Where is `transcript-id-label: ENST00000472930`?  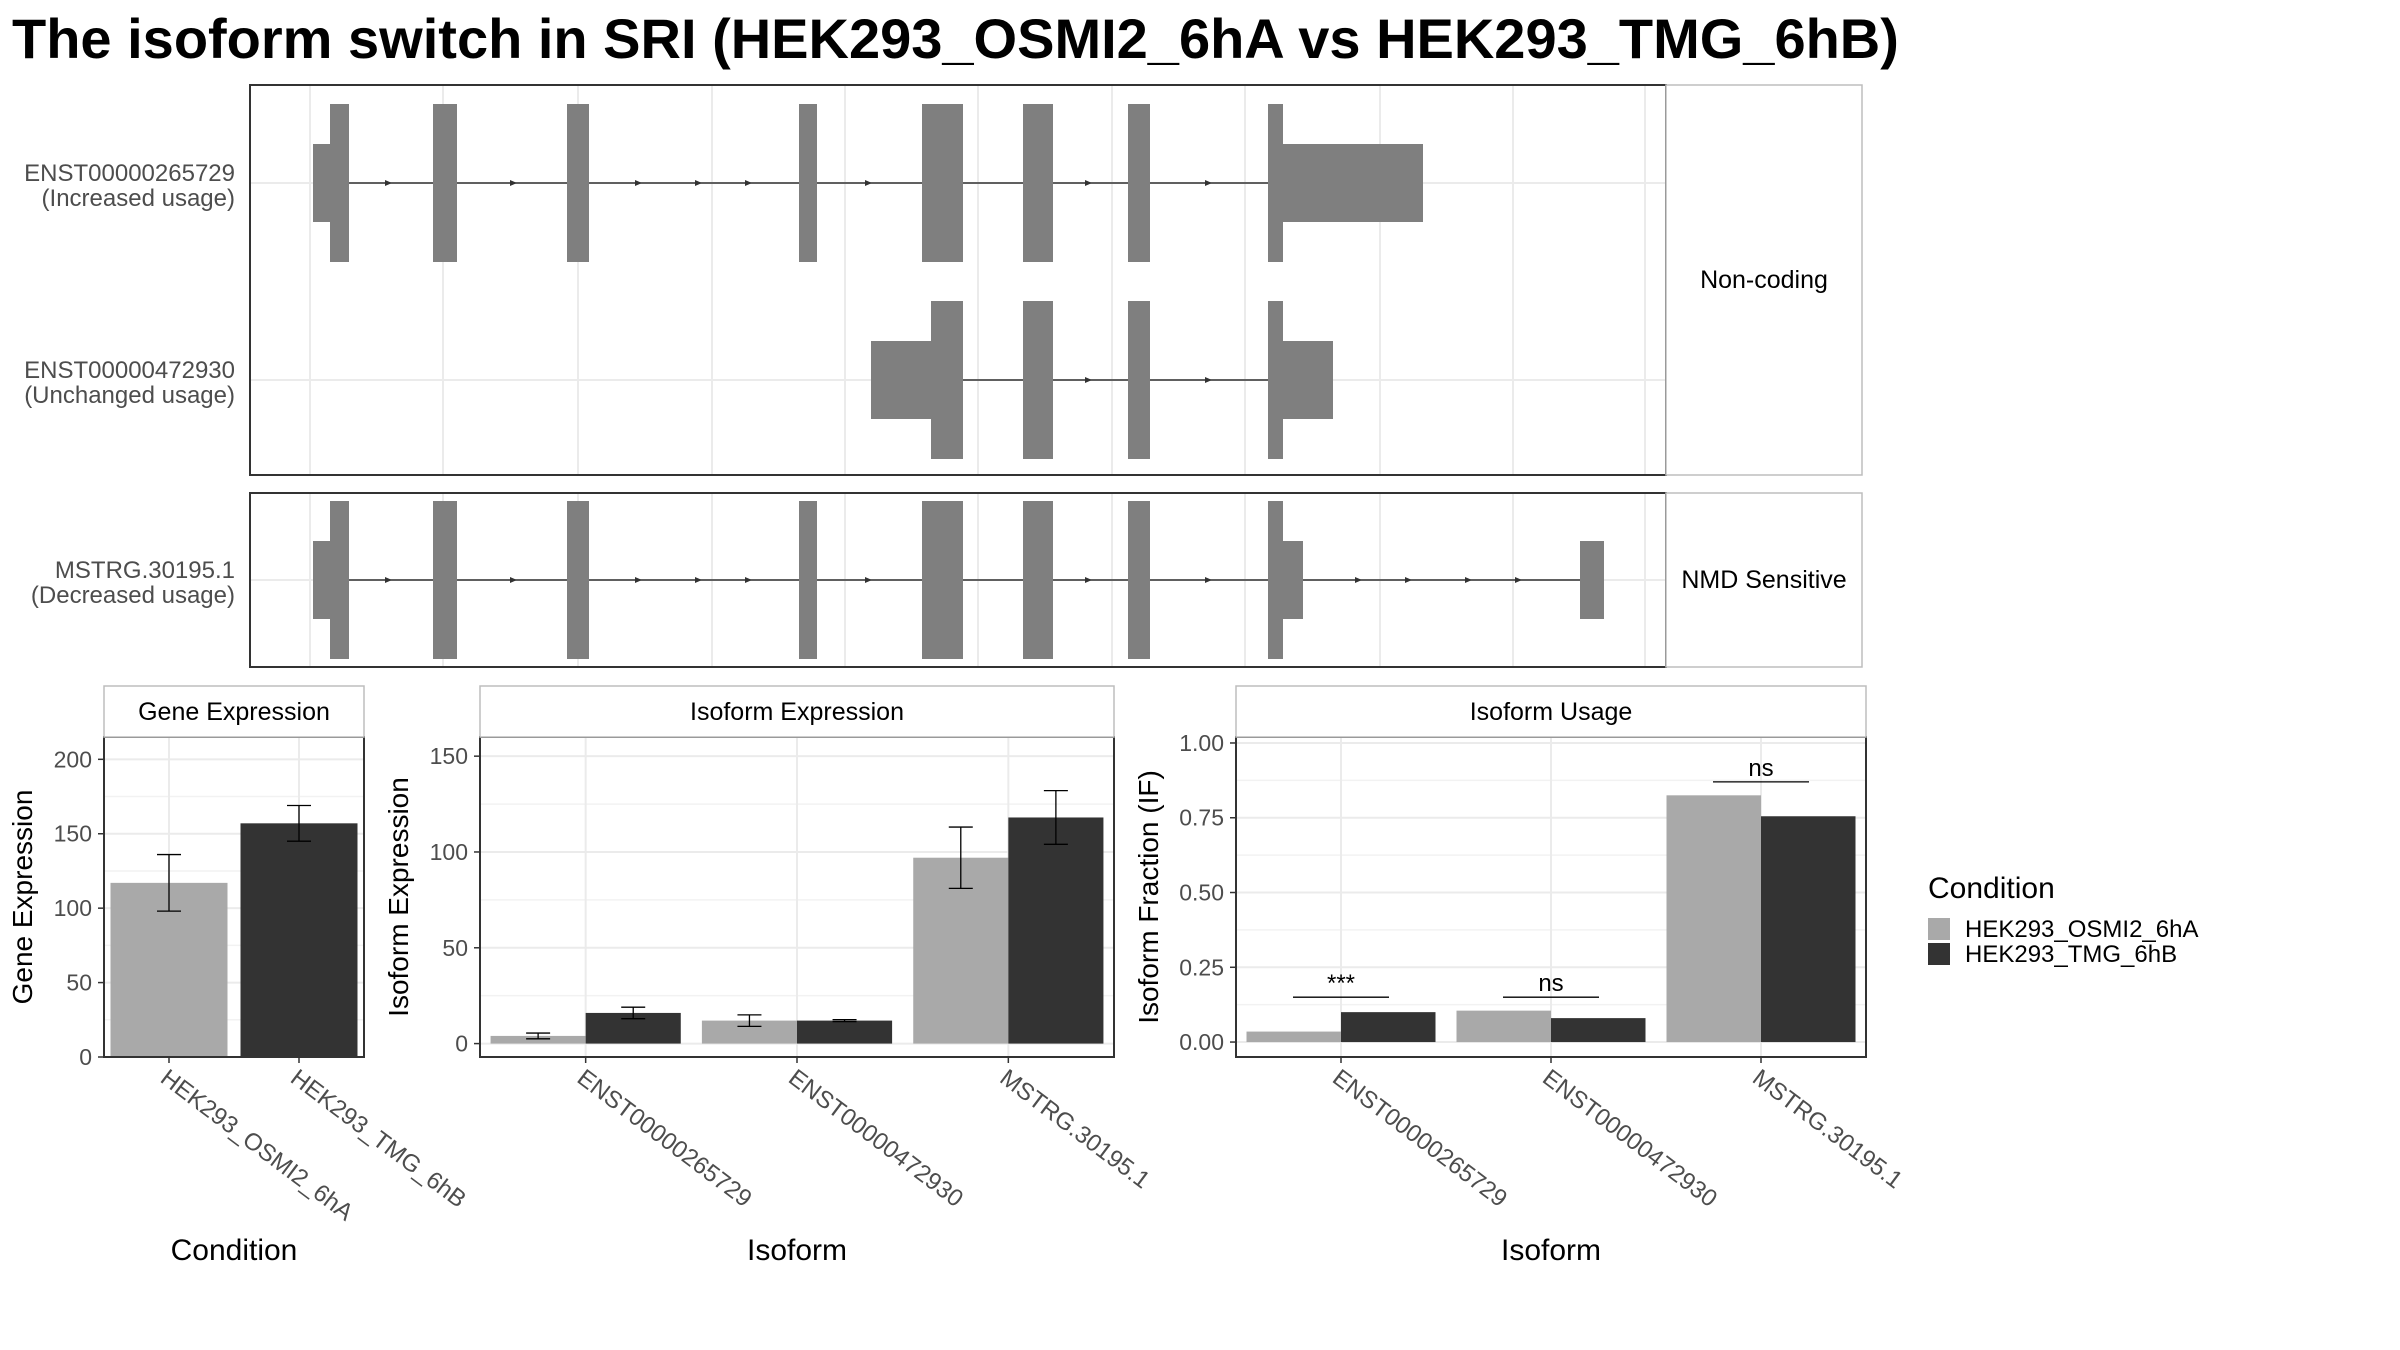
transcript-id-label: ENST00000472930 is located at coordinates (129, 370).